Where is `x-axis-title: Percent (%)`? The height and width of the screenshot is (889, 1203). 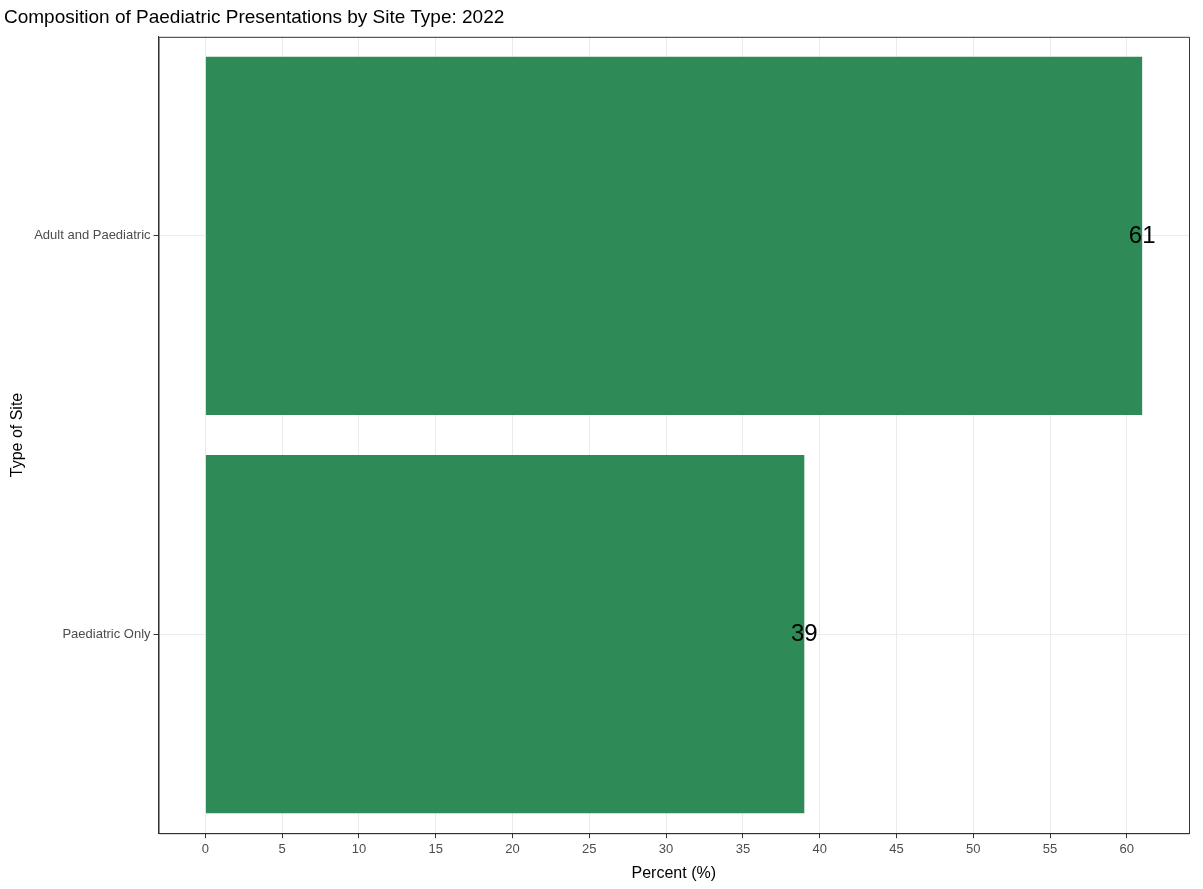 x-axis-title: Percent (%) is located at coordinates (674, 872).